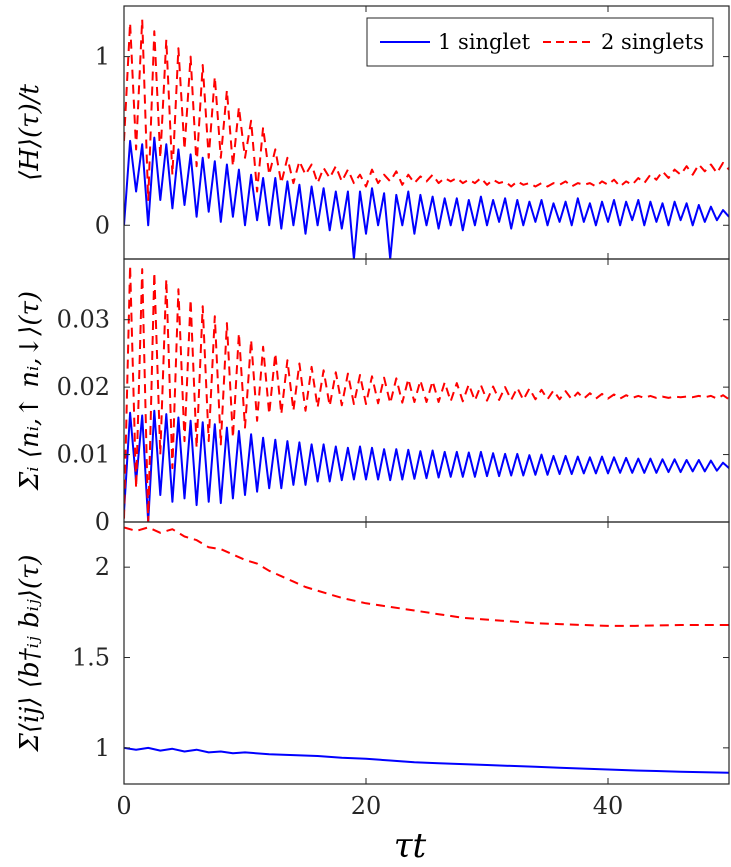 The image size is (731, 867). I want to click on ytick-label: 0.02, so click(83, 387).